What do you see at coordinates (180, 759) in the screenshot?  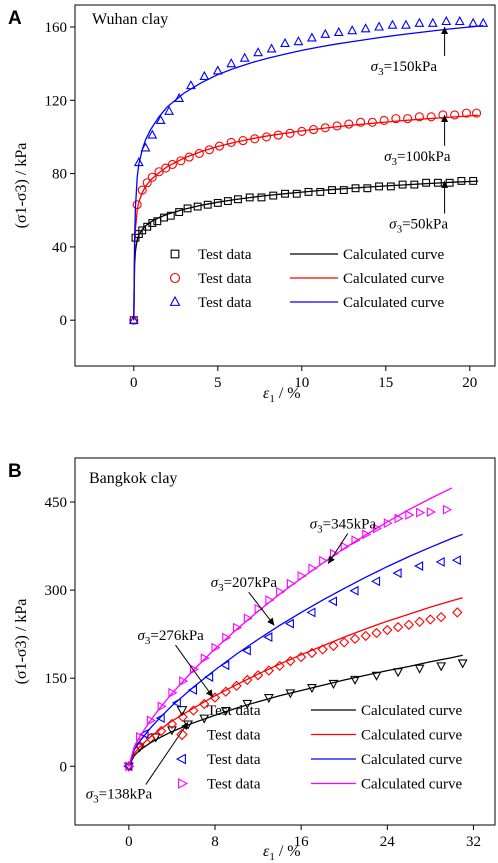 I see `legend-marker-triangle-left` at bounding box center [180, 759].